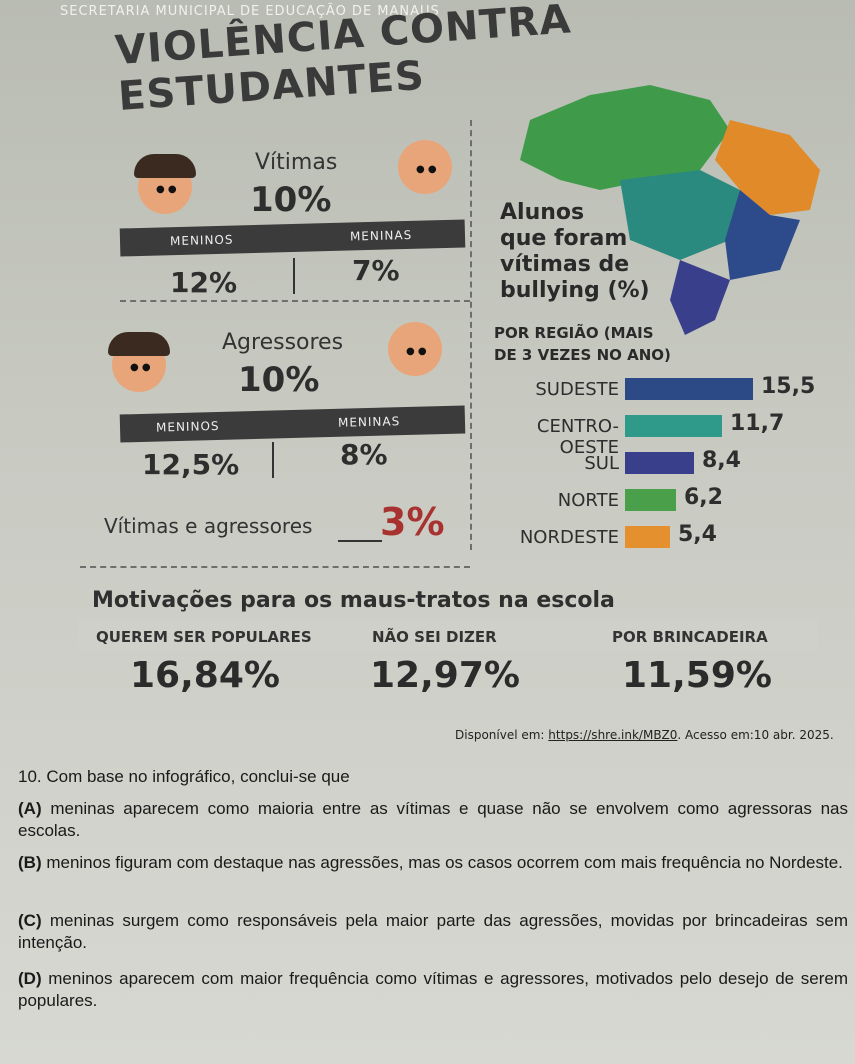  What do you see at coordinates (360, 541) in the screenshot?
I see `underline` at bounding box center [360, 541].